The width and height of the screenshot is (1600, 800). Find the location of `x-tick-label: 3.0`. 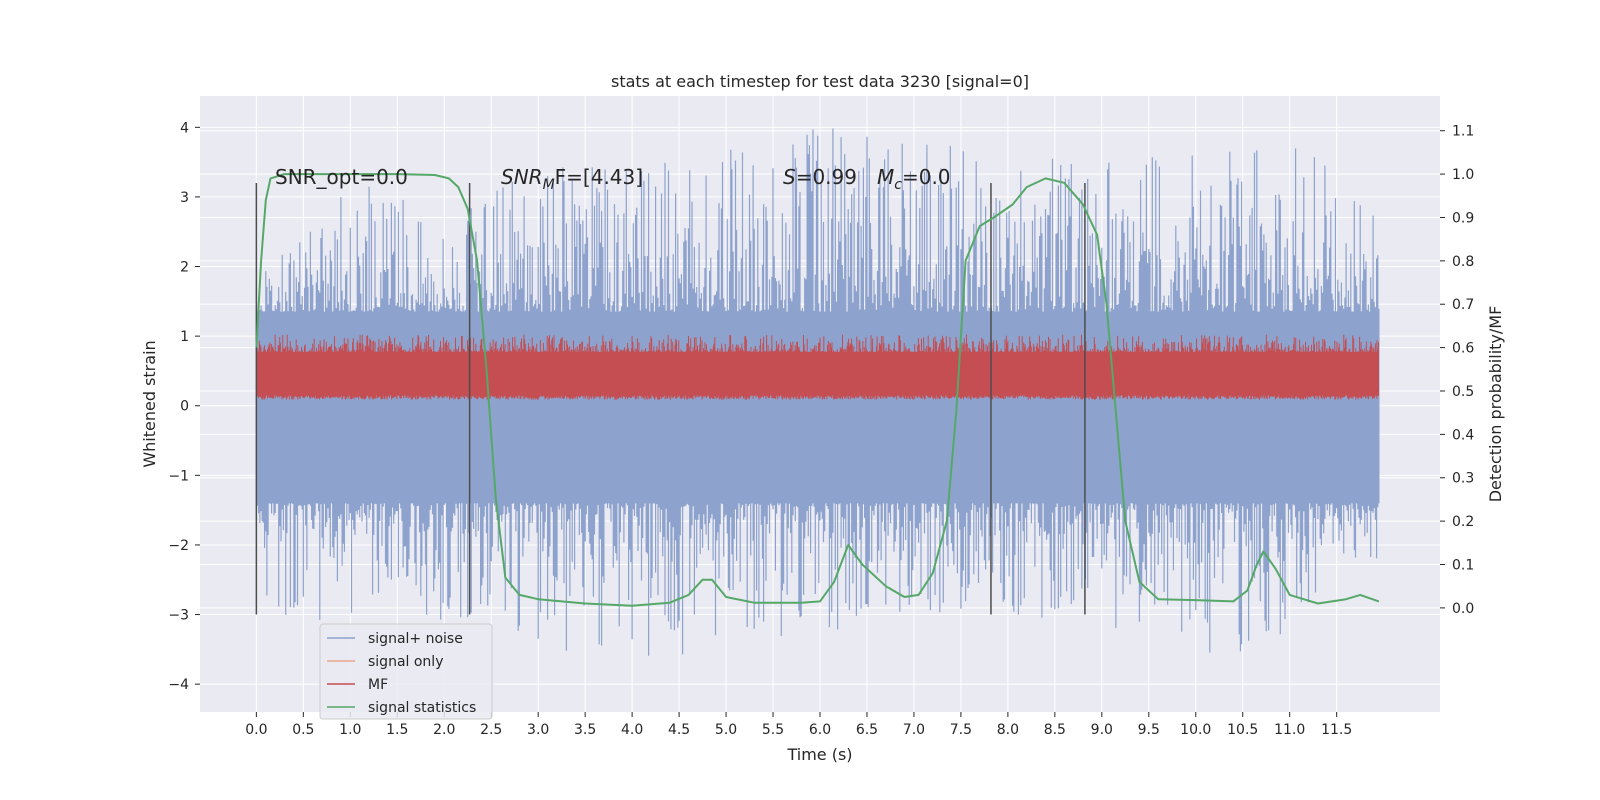

x-tick-label: 3.0 is located at coordinates (538, 730).